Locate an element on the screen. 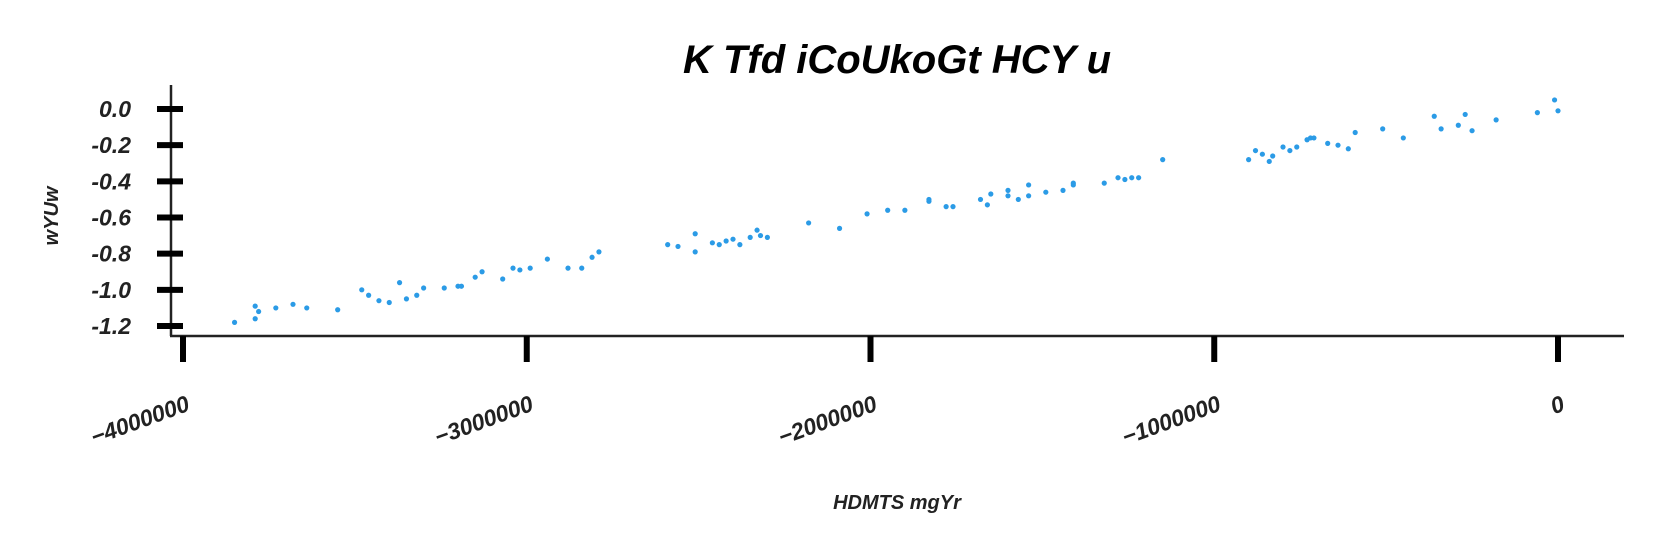 This screenshot has height=552, width=1656. x-tick-label: 0 is located at coordinates (1557, 404).